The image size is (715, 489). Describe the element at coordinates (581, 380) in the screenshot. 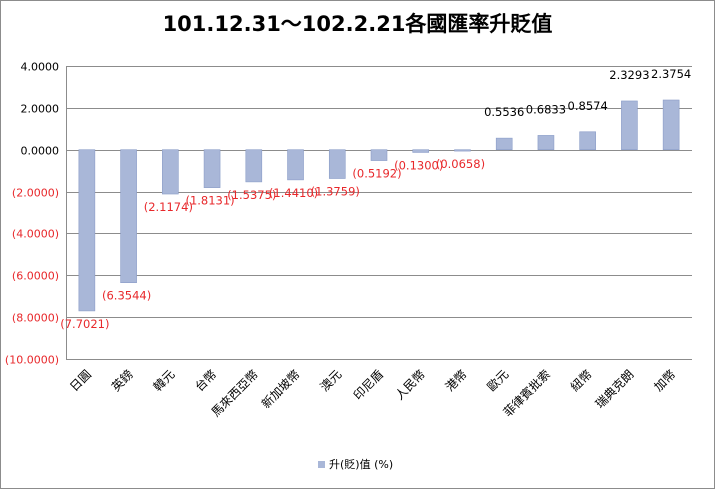

I see `category-label: 紐幣` at that location.